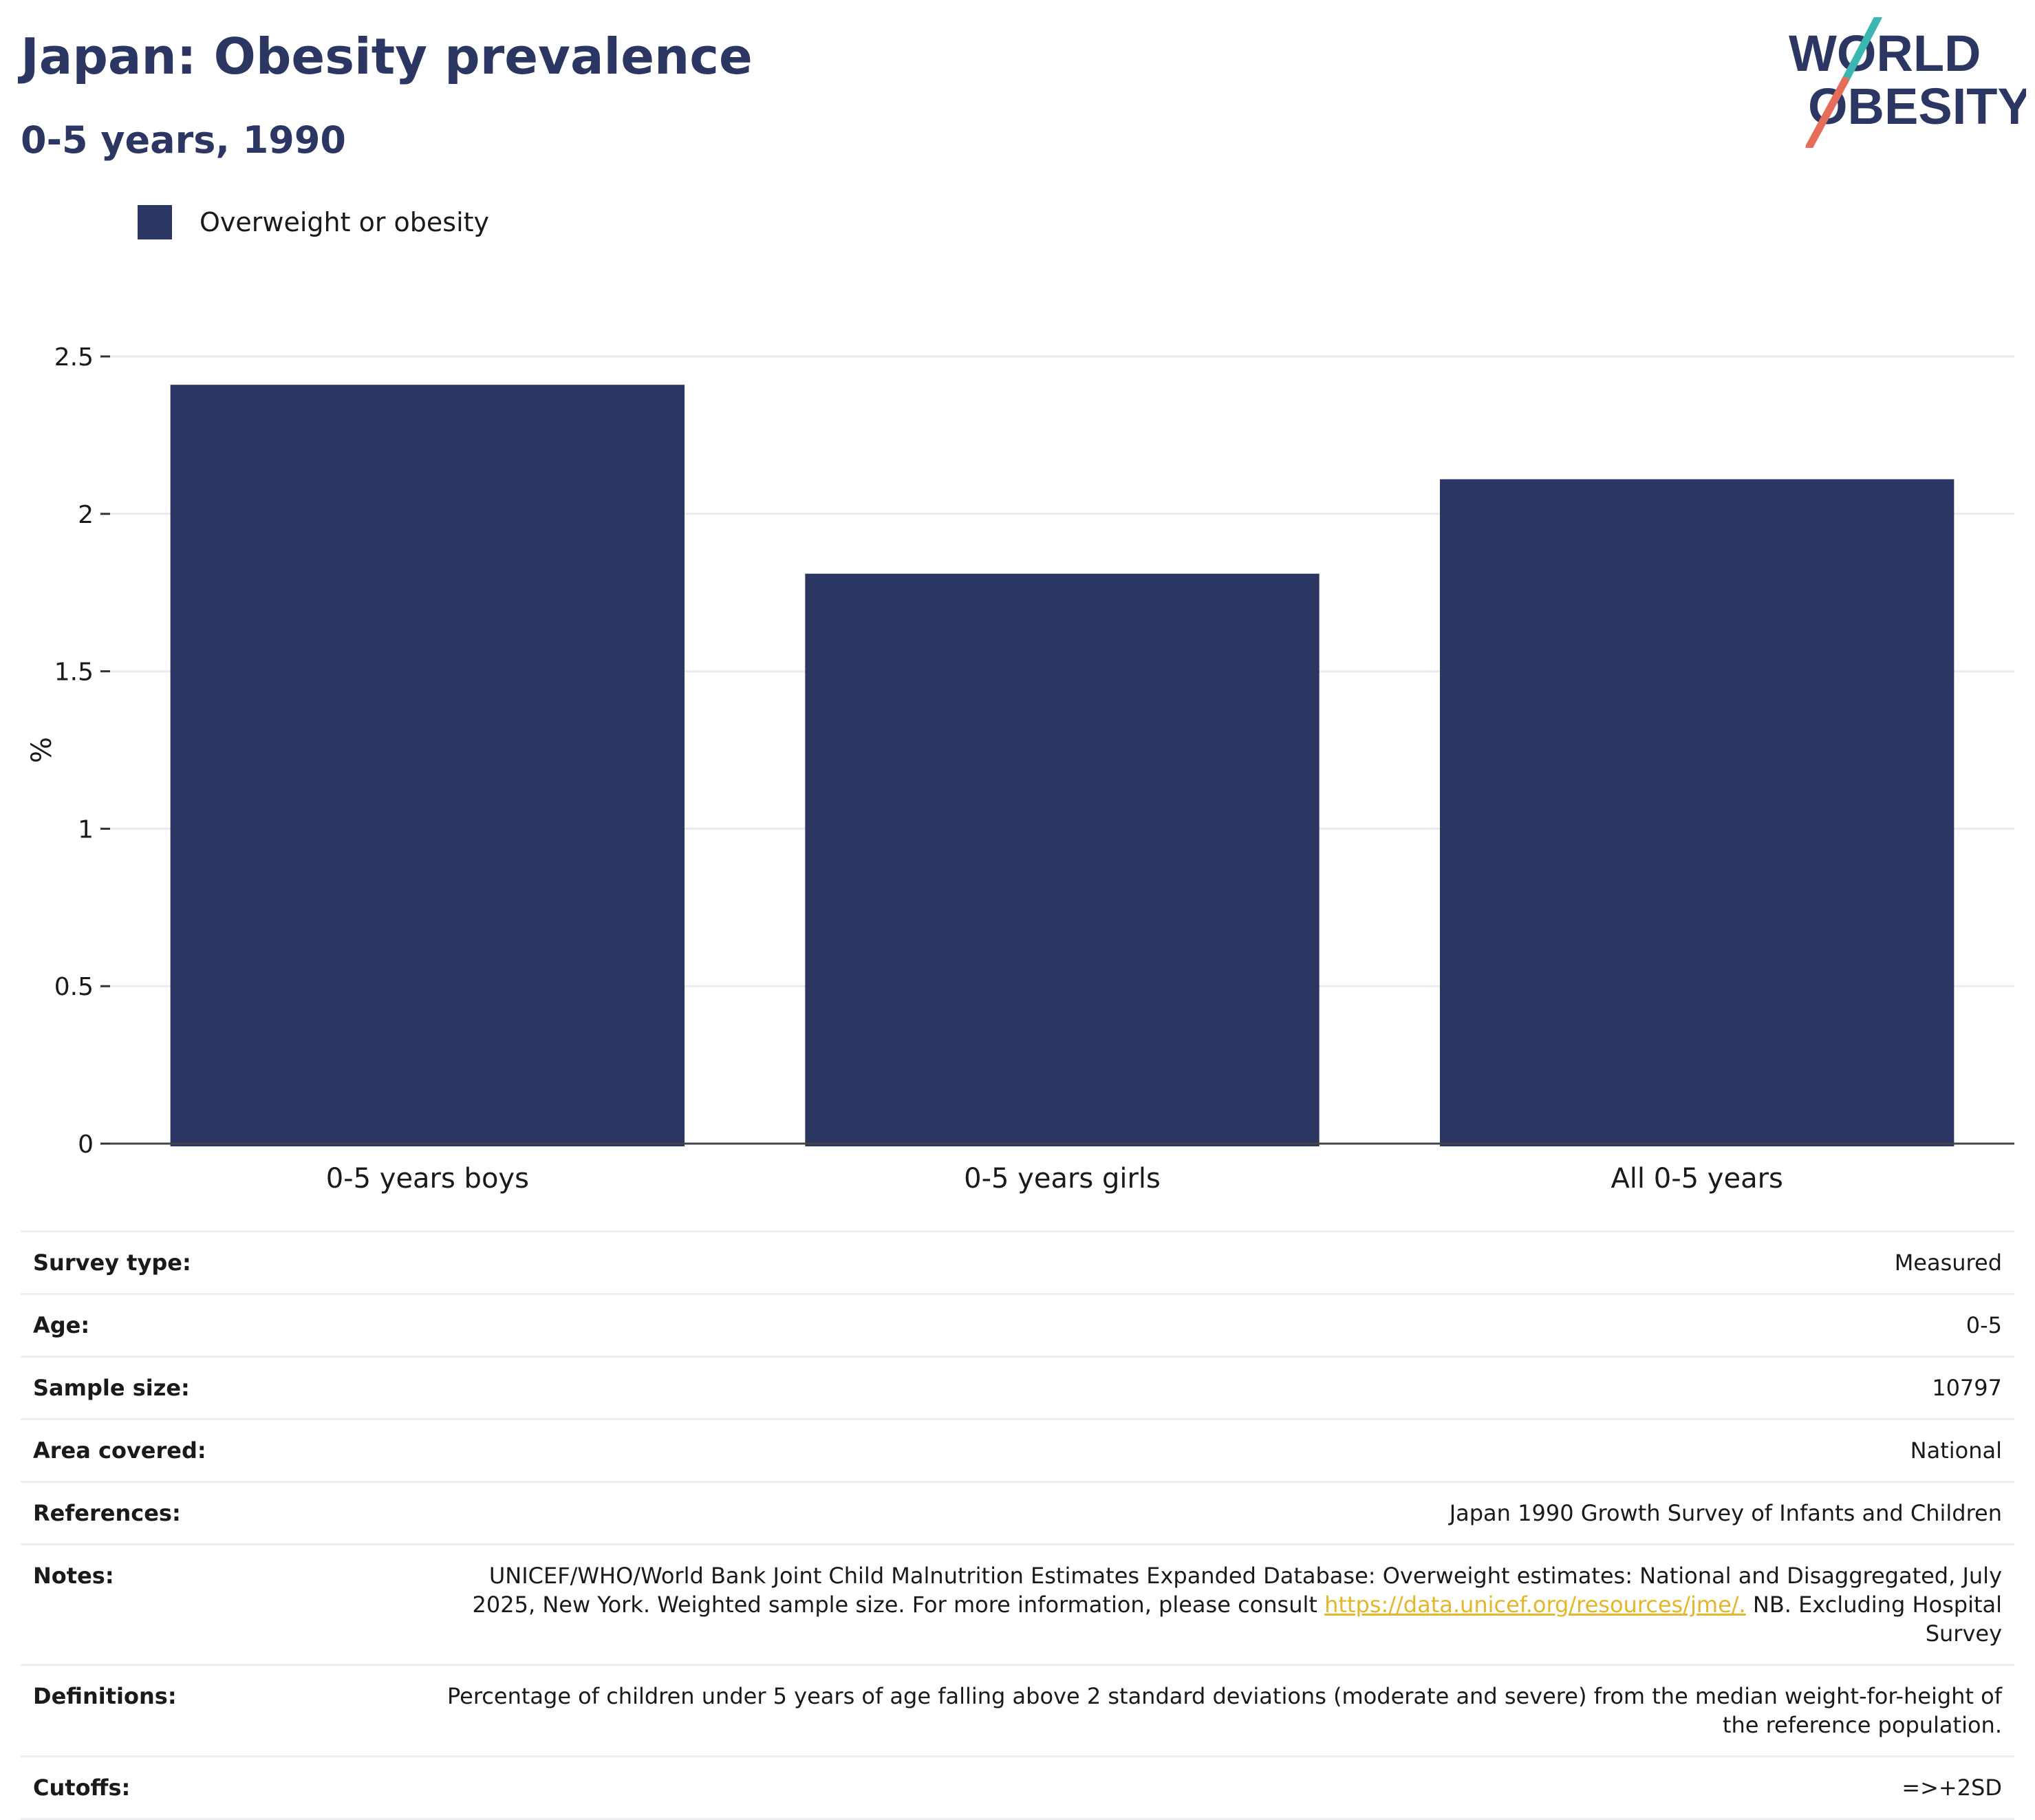 Image resolution: width=2035 pixels, height=1820 pixels. I want to click on survey-type-value: Measured, so click(1222, 1262).